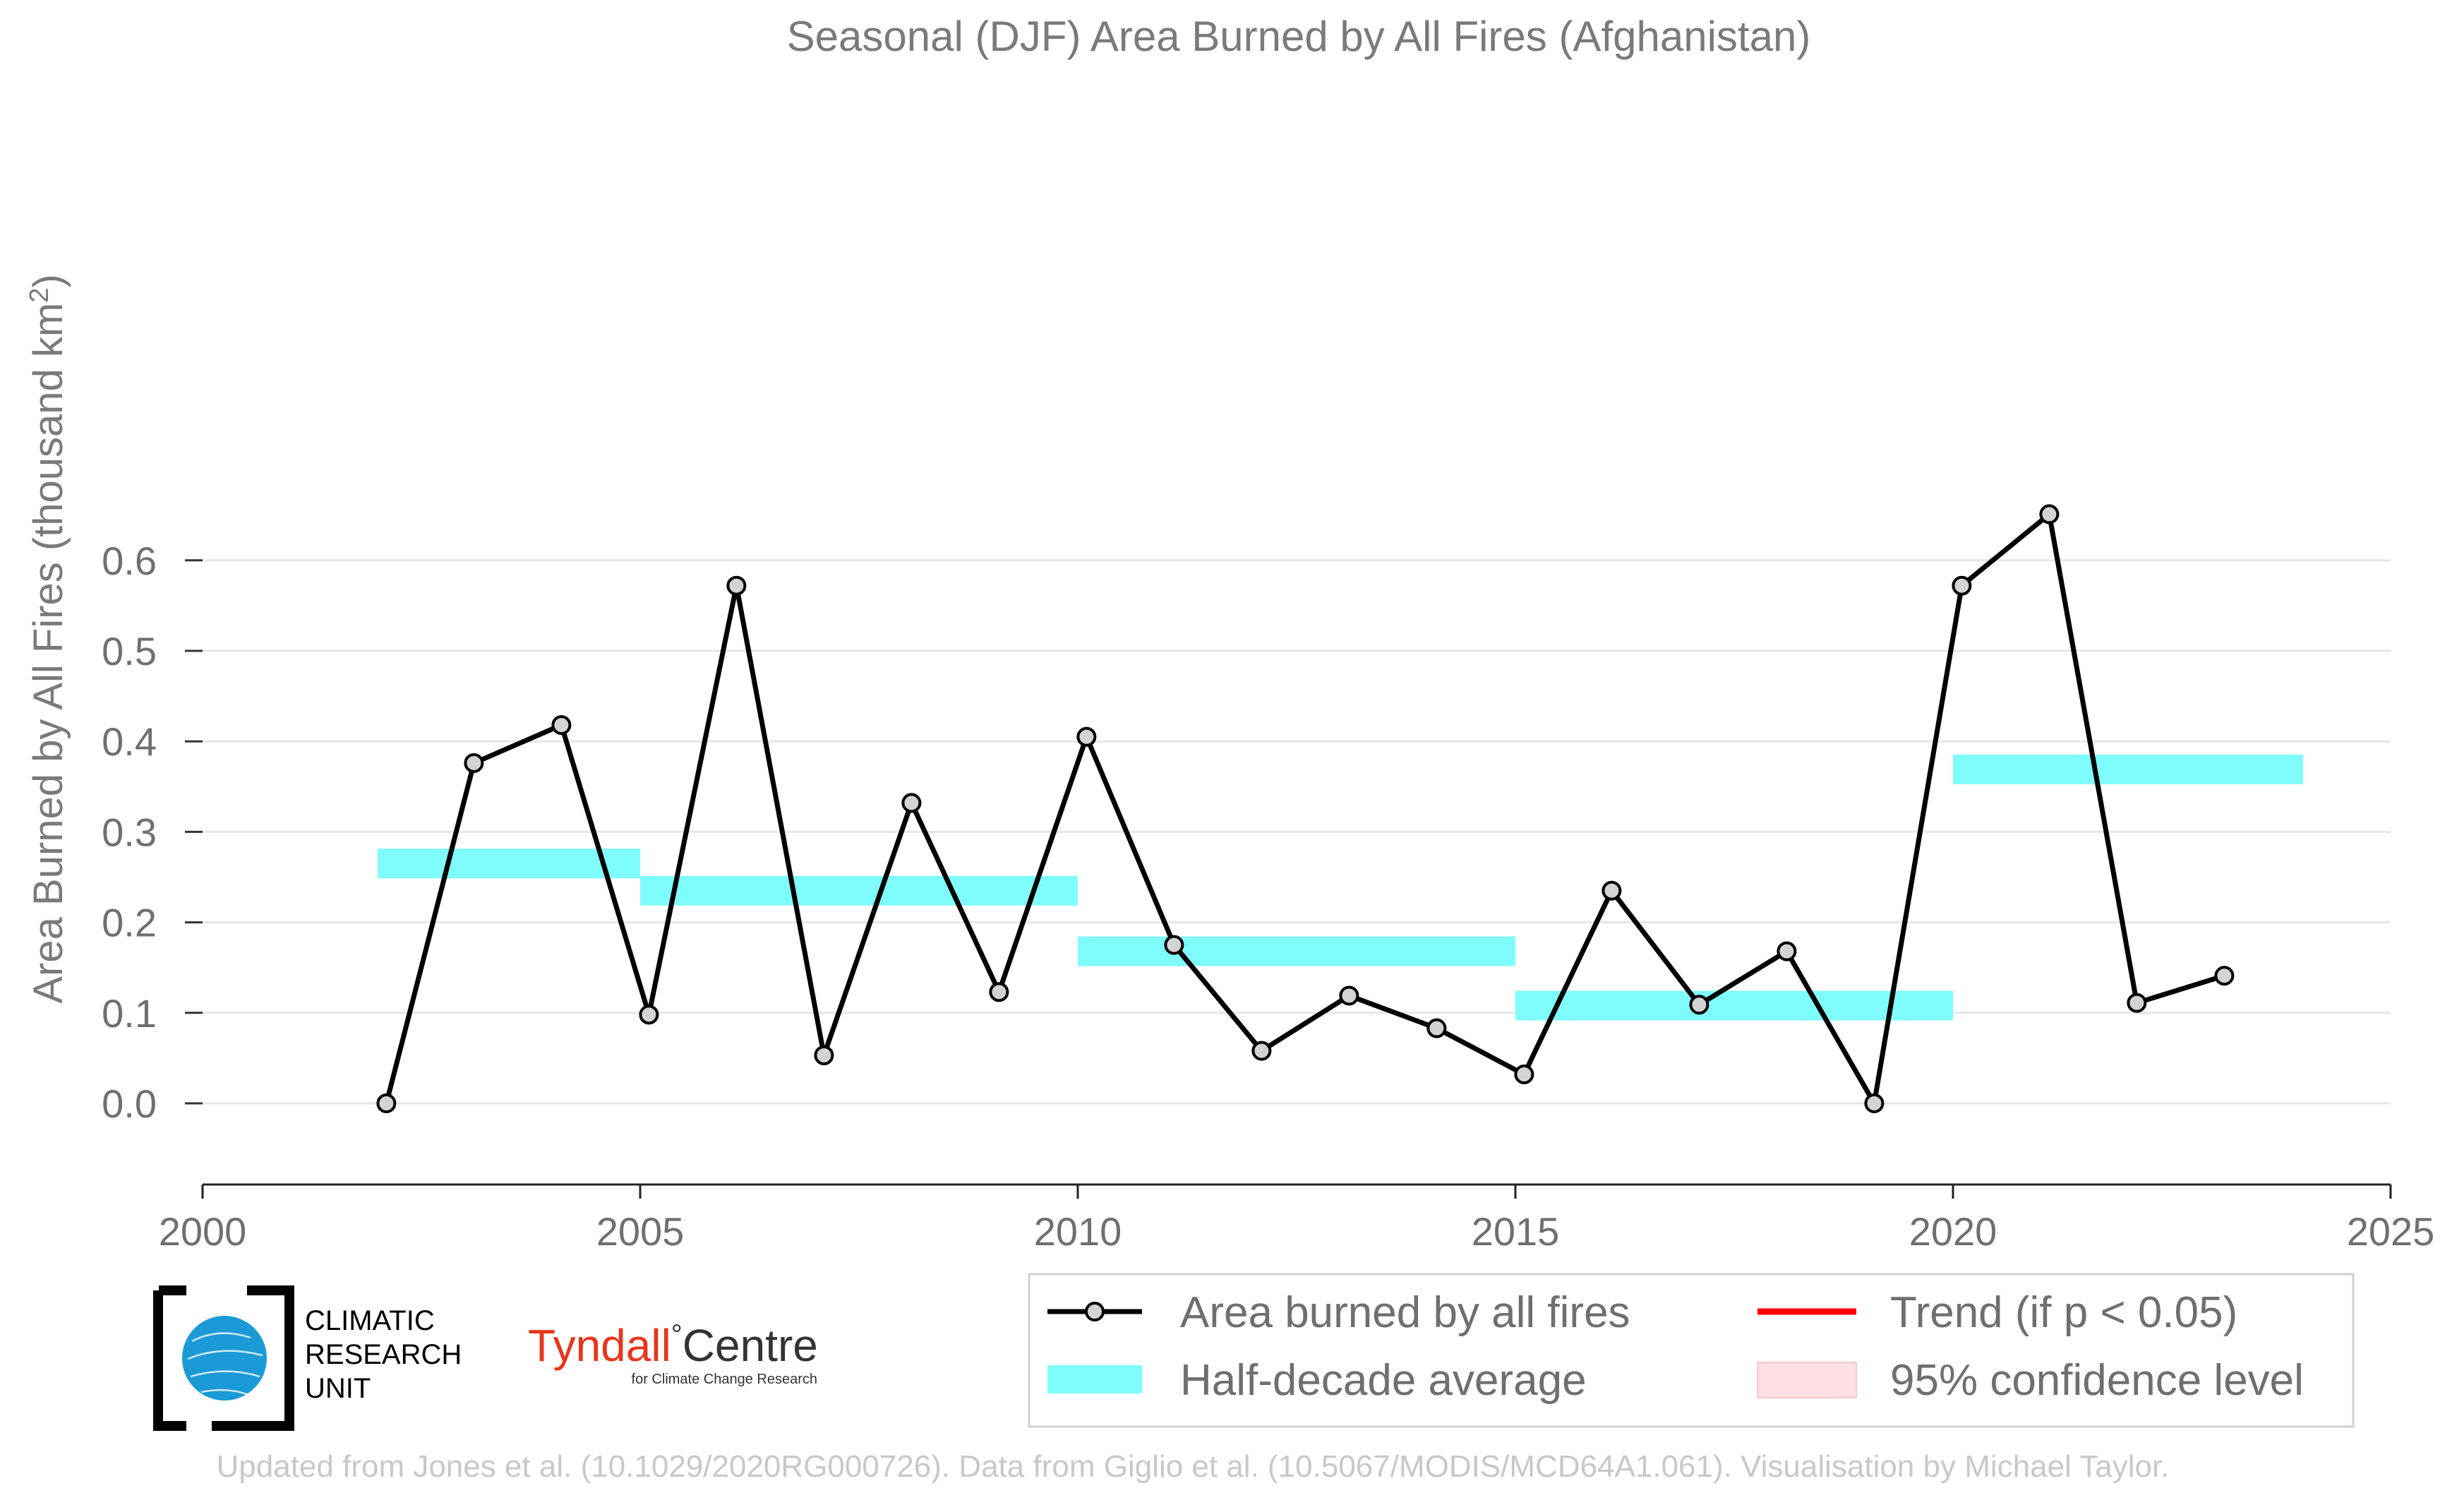 The image size is (2464, 1505). What do you see at coordinates (129, 923) in the screenshot?
I see `y-tick-label: 0.2` at bounding box center [129, 923].